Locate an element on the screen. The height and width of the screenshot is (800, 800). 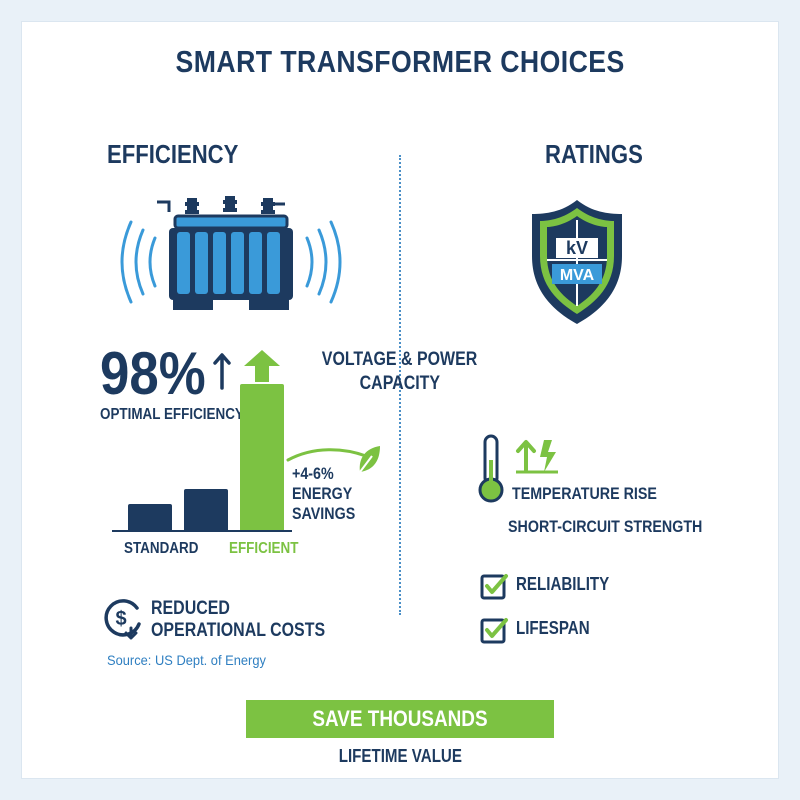
savings-curve-icon is located at coordinates (327, 455).